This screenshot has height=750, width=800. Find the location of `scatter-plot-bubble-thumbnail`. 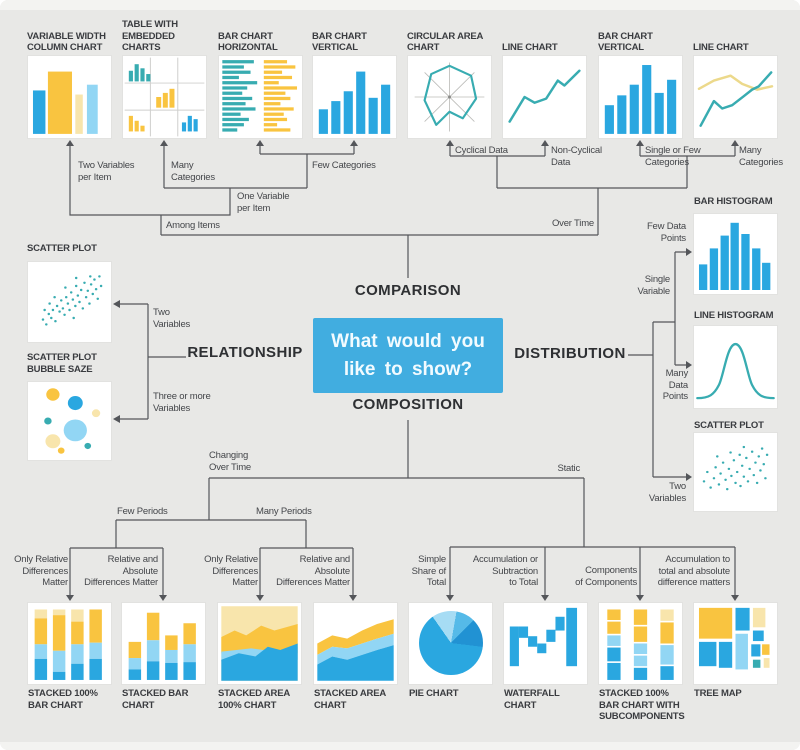

scatter-plot-bubble-thumbnail is located at coordinates (72, 421).